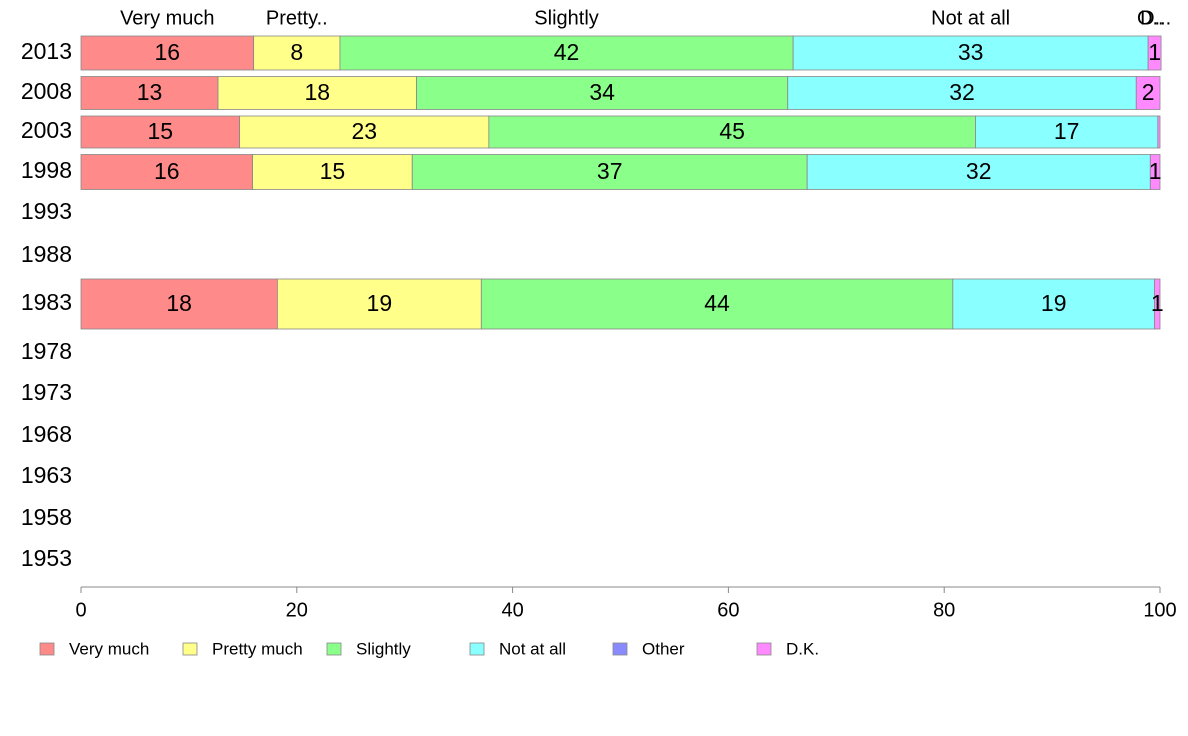 This screenshot has height=736, width=1188. Describe the element at coordinates (567, 52) in the screenshot. I see `data-label: 42` at that location.